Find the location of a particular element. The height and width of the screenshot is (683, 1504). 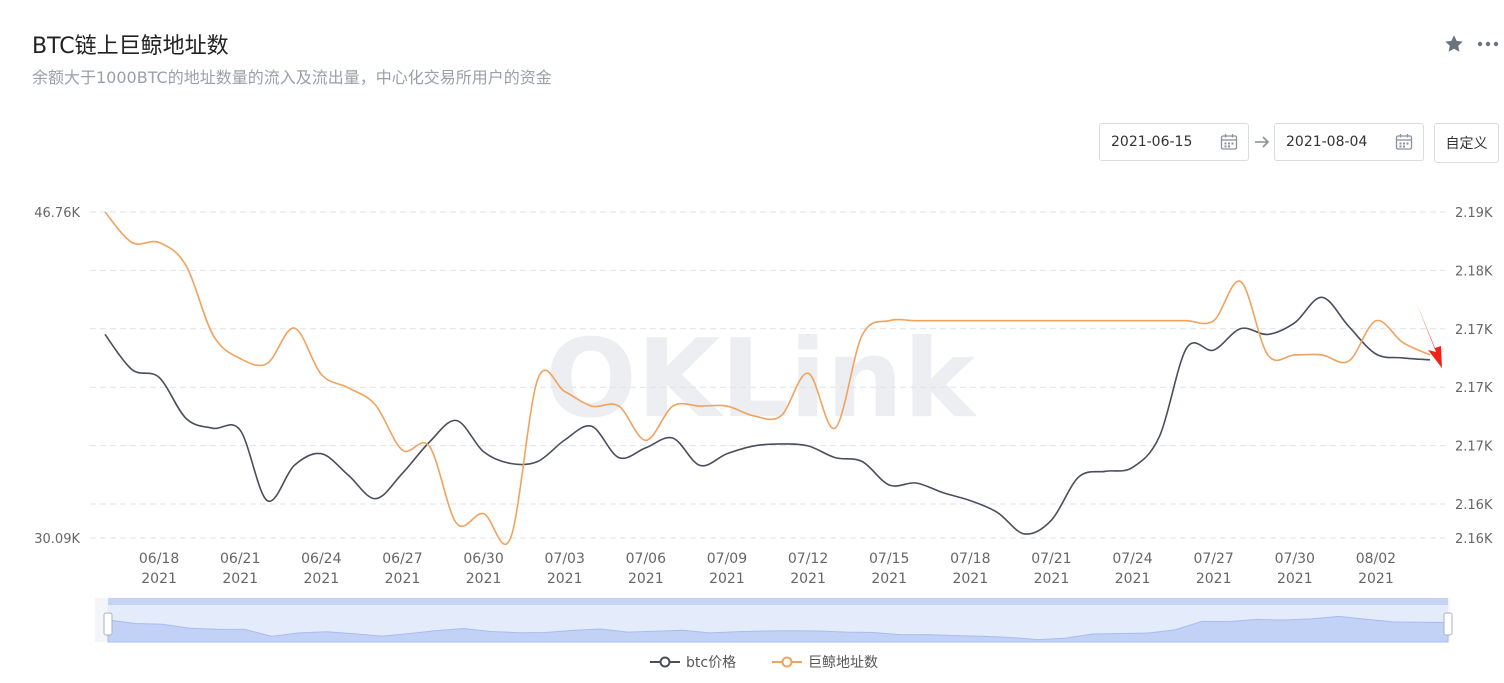

x-tick-label: 07/12 is located at coordinates (808, 559).